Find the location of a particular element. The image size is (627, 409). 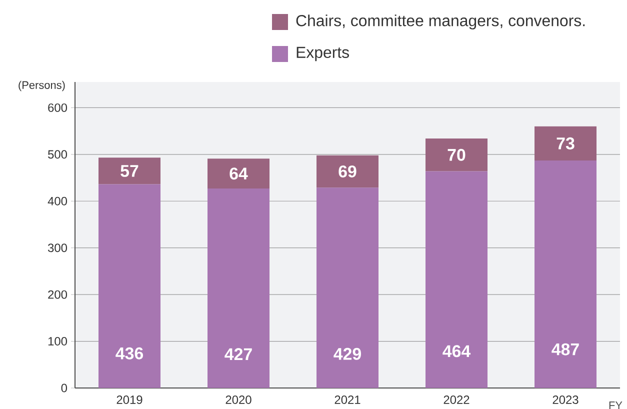

data-label: 57 is located at coordinates (129, 171).